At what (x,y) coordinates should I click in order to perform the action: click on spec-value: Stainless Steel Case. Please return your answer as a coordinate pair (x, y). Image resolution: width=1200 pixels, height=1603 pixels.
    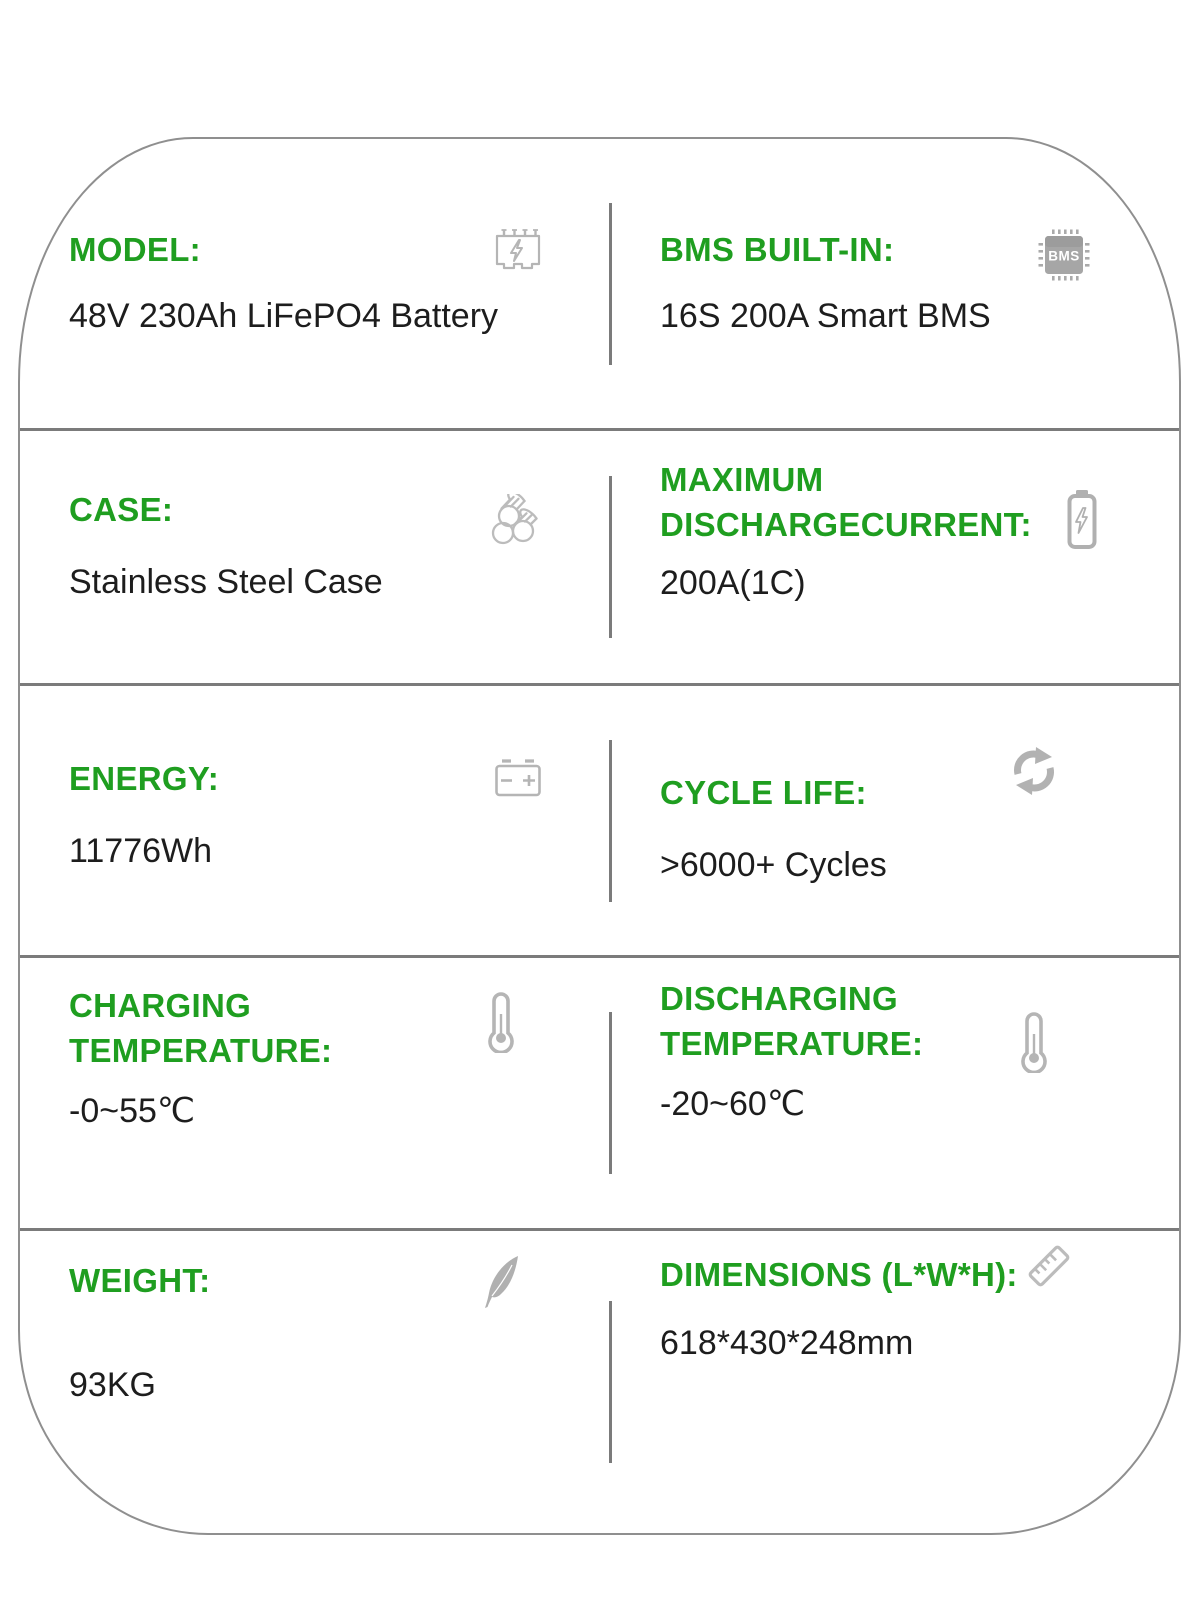
    Looking at the image, I should click on (226, 582).